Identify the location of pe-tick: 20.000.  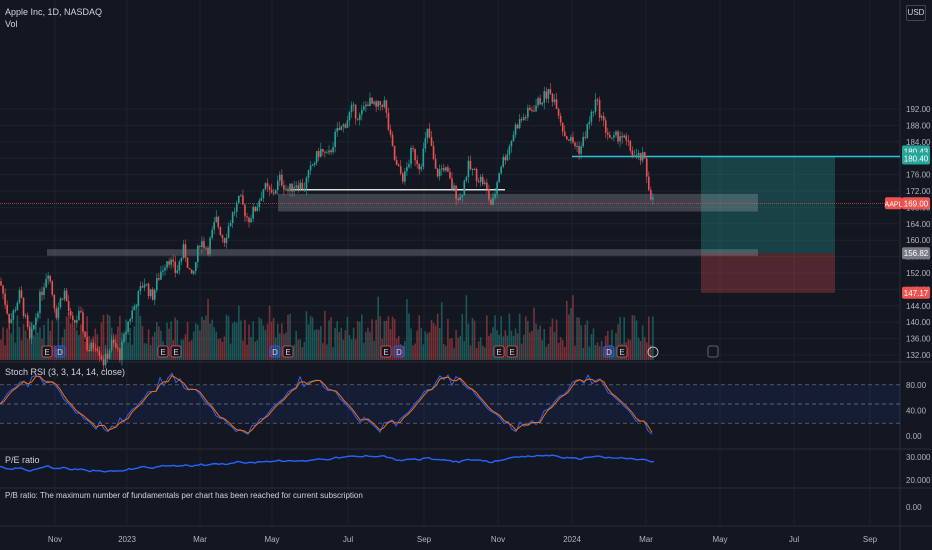
(918, 480).